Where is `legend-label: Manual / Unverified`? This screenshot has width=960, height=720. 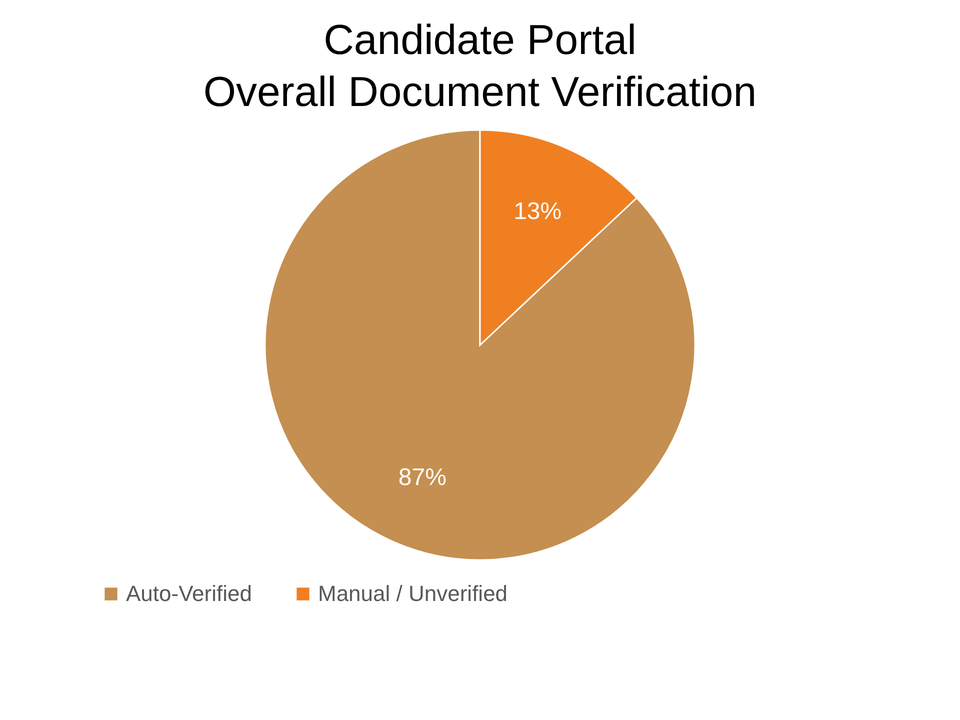 legend-label: Manual / Unverified is located at coordinates (413, 593).